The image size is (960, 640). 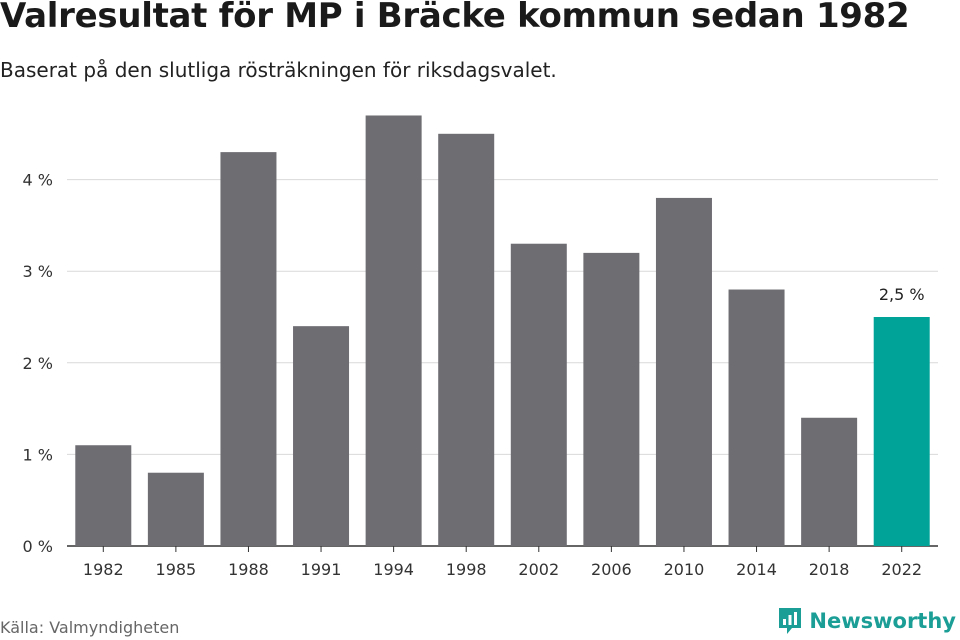 I want to click on bar-1998, so click(x=466, y=340).